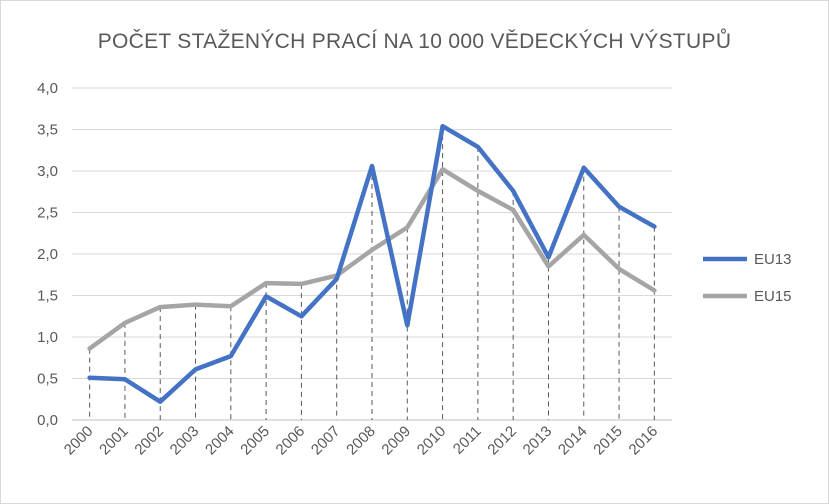 This screenshot has height=504, width=829. Describe the element at coordinates (47, 296) in the screenshot. I see `y-tick-label: 1,5` at that location.